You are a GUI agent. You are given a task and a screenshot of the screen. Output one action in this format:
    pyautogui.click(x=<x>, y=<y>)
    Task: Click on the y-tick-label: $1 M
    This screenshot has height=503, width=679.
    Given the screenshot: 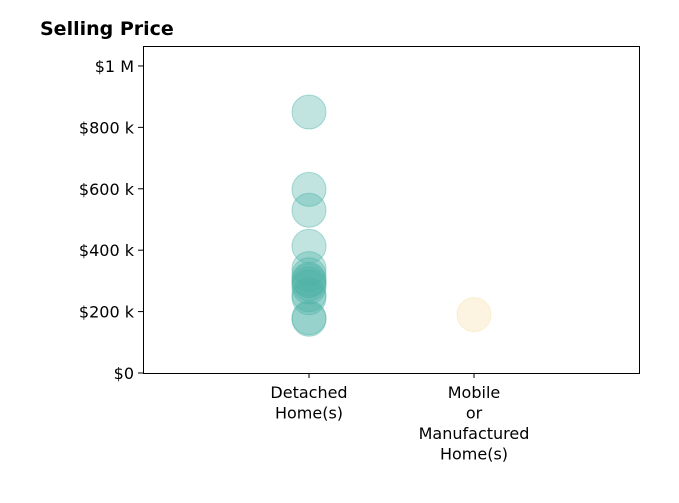 What is the action you would take?
    pyautogui.click(x=114, y=66)
    